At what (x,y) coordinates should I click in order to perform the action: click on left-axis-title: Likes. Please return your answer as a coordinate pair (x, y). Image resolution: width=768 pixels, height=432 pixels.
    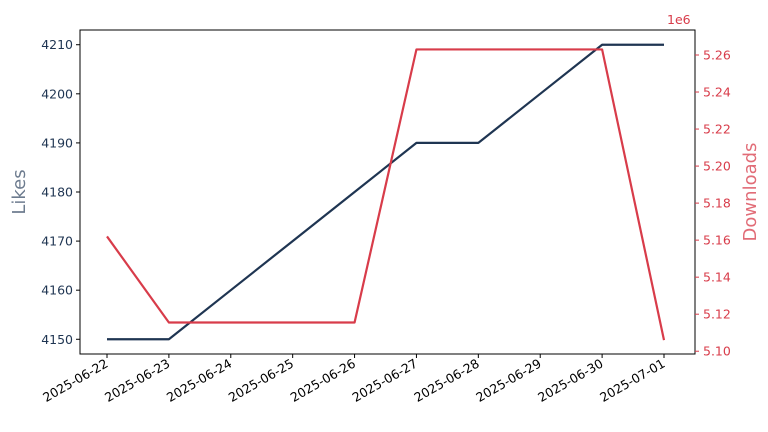
    Looking at the image, I should click on (19, 191).